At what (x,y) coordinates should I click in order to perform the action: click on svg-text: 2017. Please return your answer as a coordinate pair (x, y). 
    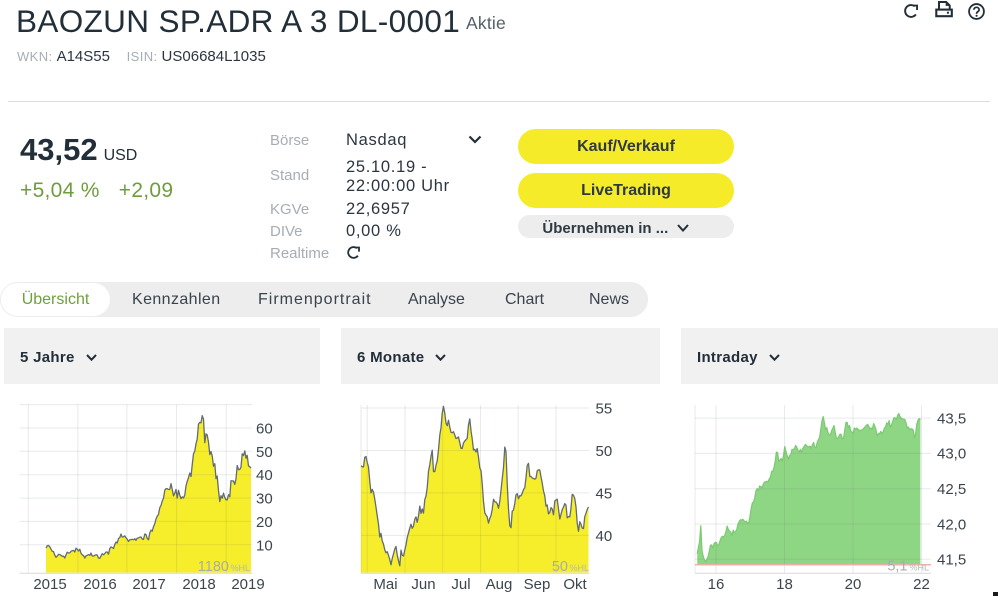
    Looking at the image, I should click on (148, 584).